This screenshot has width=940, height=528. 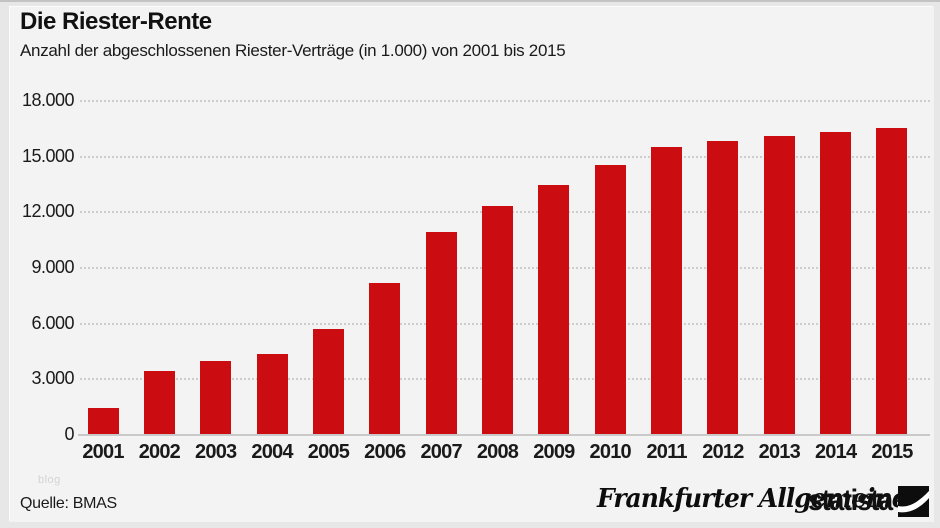 What do you see at coordinates (667, 290) in the screenshot?
I see `bar-2011` at bounding box center [667, 290].